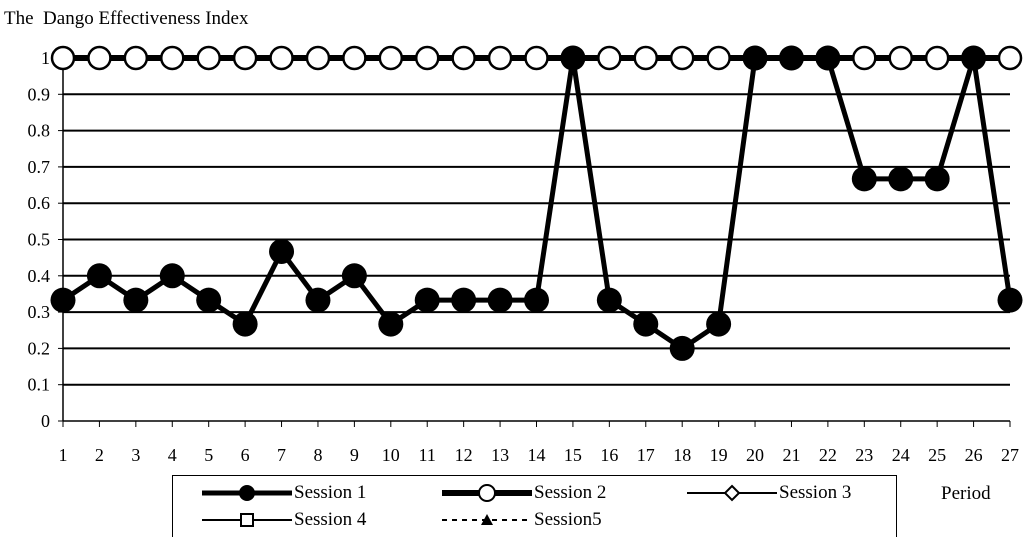  I want to click on x-tick-label: 16, so click(609, 455).